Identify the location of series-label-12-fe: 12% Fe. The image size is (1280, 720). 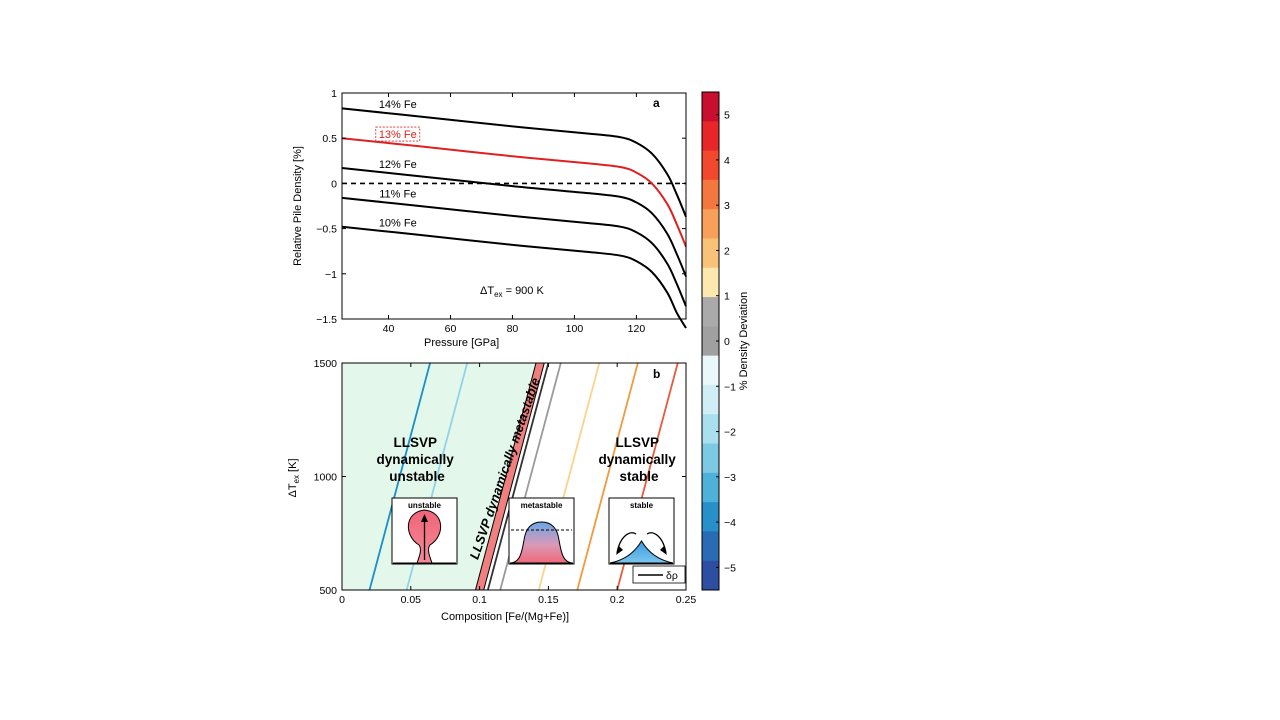
(398, 165).